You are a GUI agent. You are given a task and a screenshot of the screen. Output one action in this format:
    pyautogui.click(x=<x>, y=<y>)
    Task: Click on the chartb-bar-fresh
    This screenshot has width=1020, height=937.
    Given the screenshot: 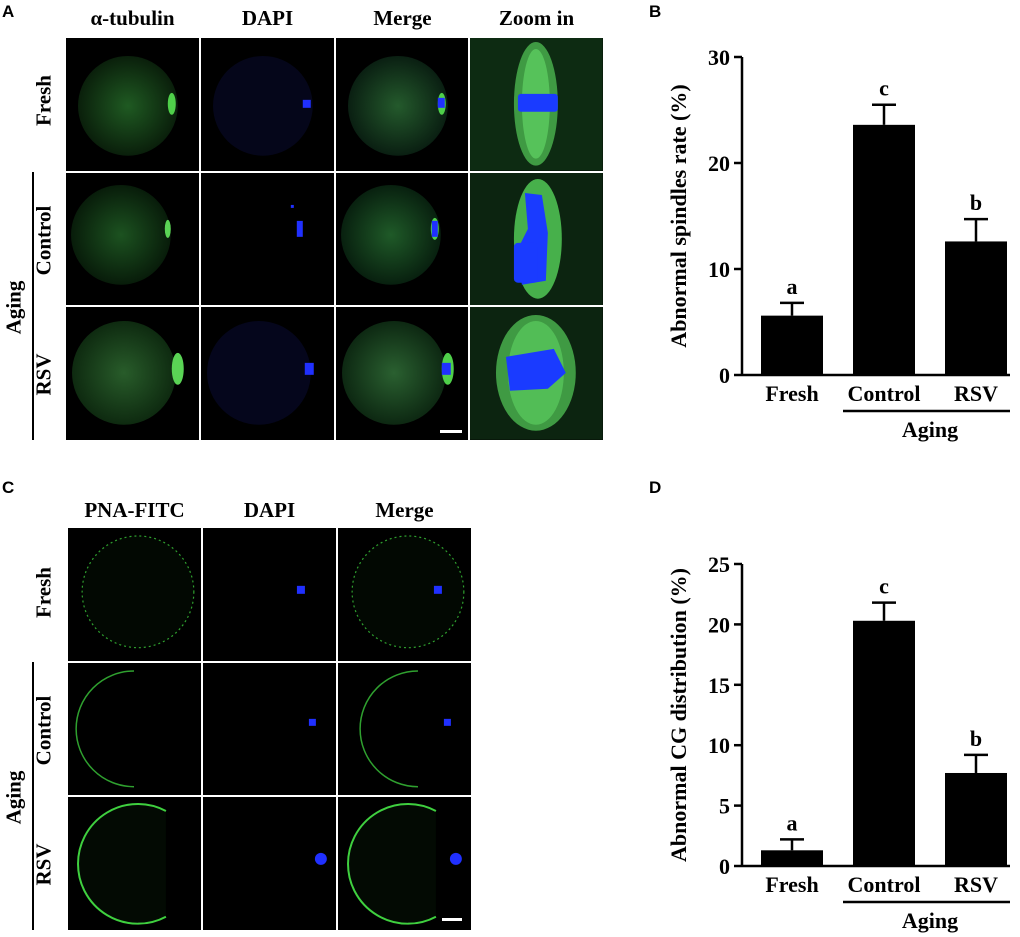 What is the action you would take?
    pyautogui.click(x=792, y=345)
    